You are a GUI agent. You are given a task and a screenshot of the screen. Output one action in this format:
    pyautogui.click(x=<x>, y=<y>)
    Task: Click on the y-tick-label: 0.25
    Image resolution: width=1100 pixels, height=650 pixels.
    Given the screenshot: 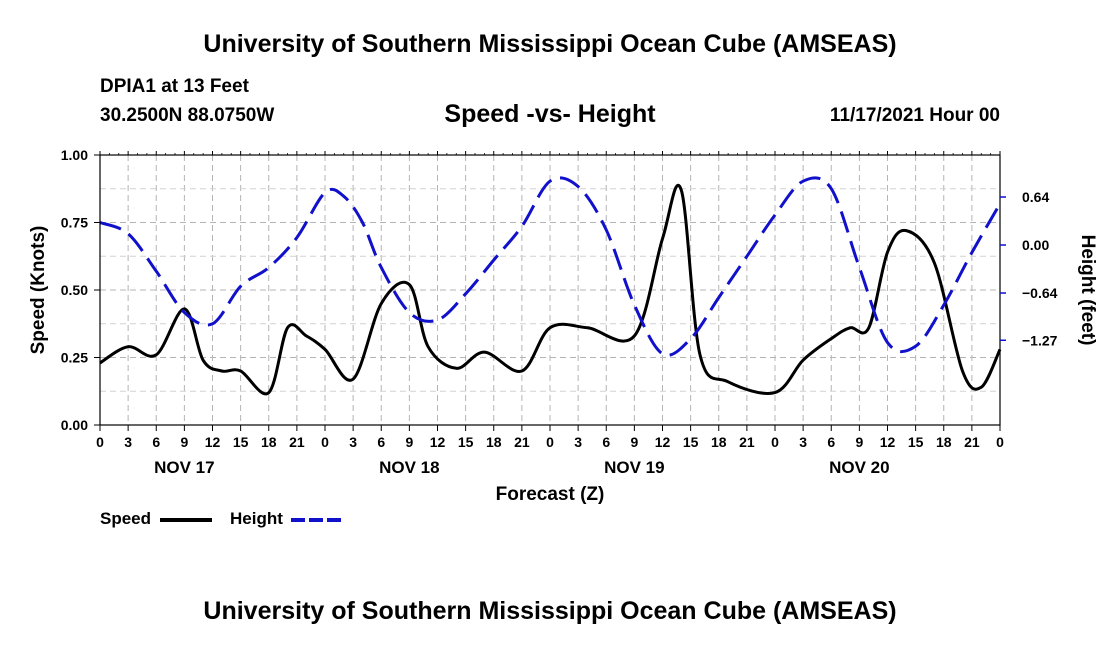 What is the action you would take?
    pyautogui.click(x=74, y=358)
    